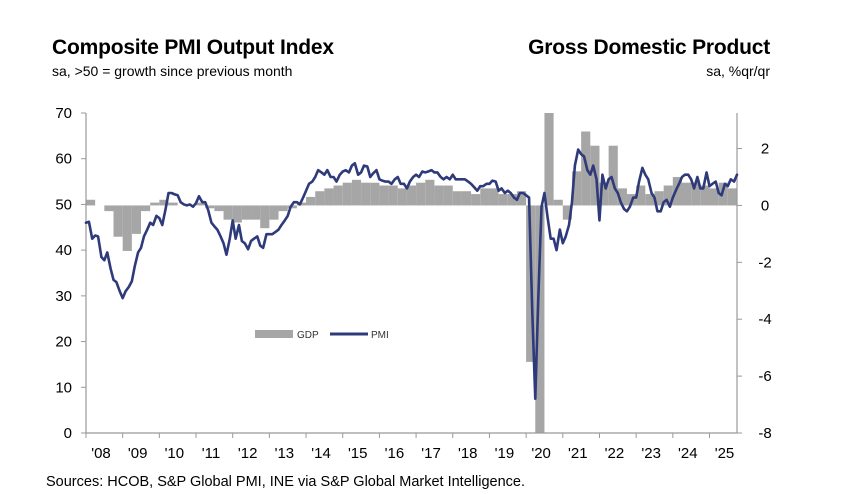  I want to click on gdp-bar-2015Q1, so click(347, 194).